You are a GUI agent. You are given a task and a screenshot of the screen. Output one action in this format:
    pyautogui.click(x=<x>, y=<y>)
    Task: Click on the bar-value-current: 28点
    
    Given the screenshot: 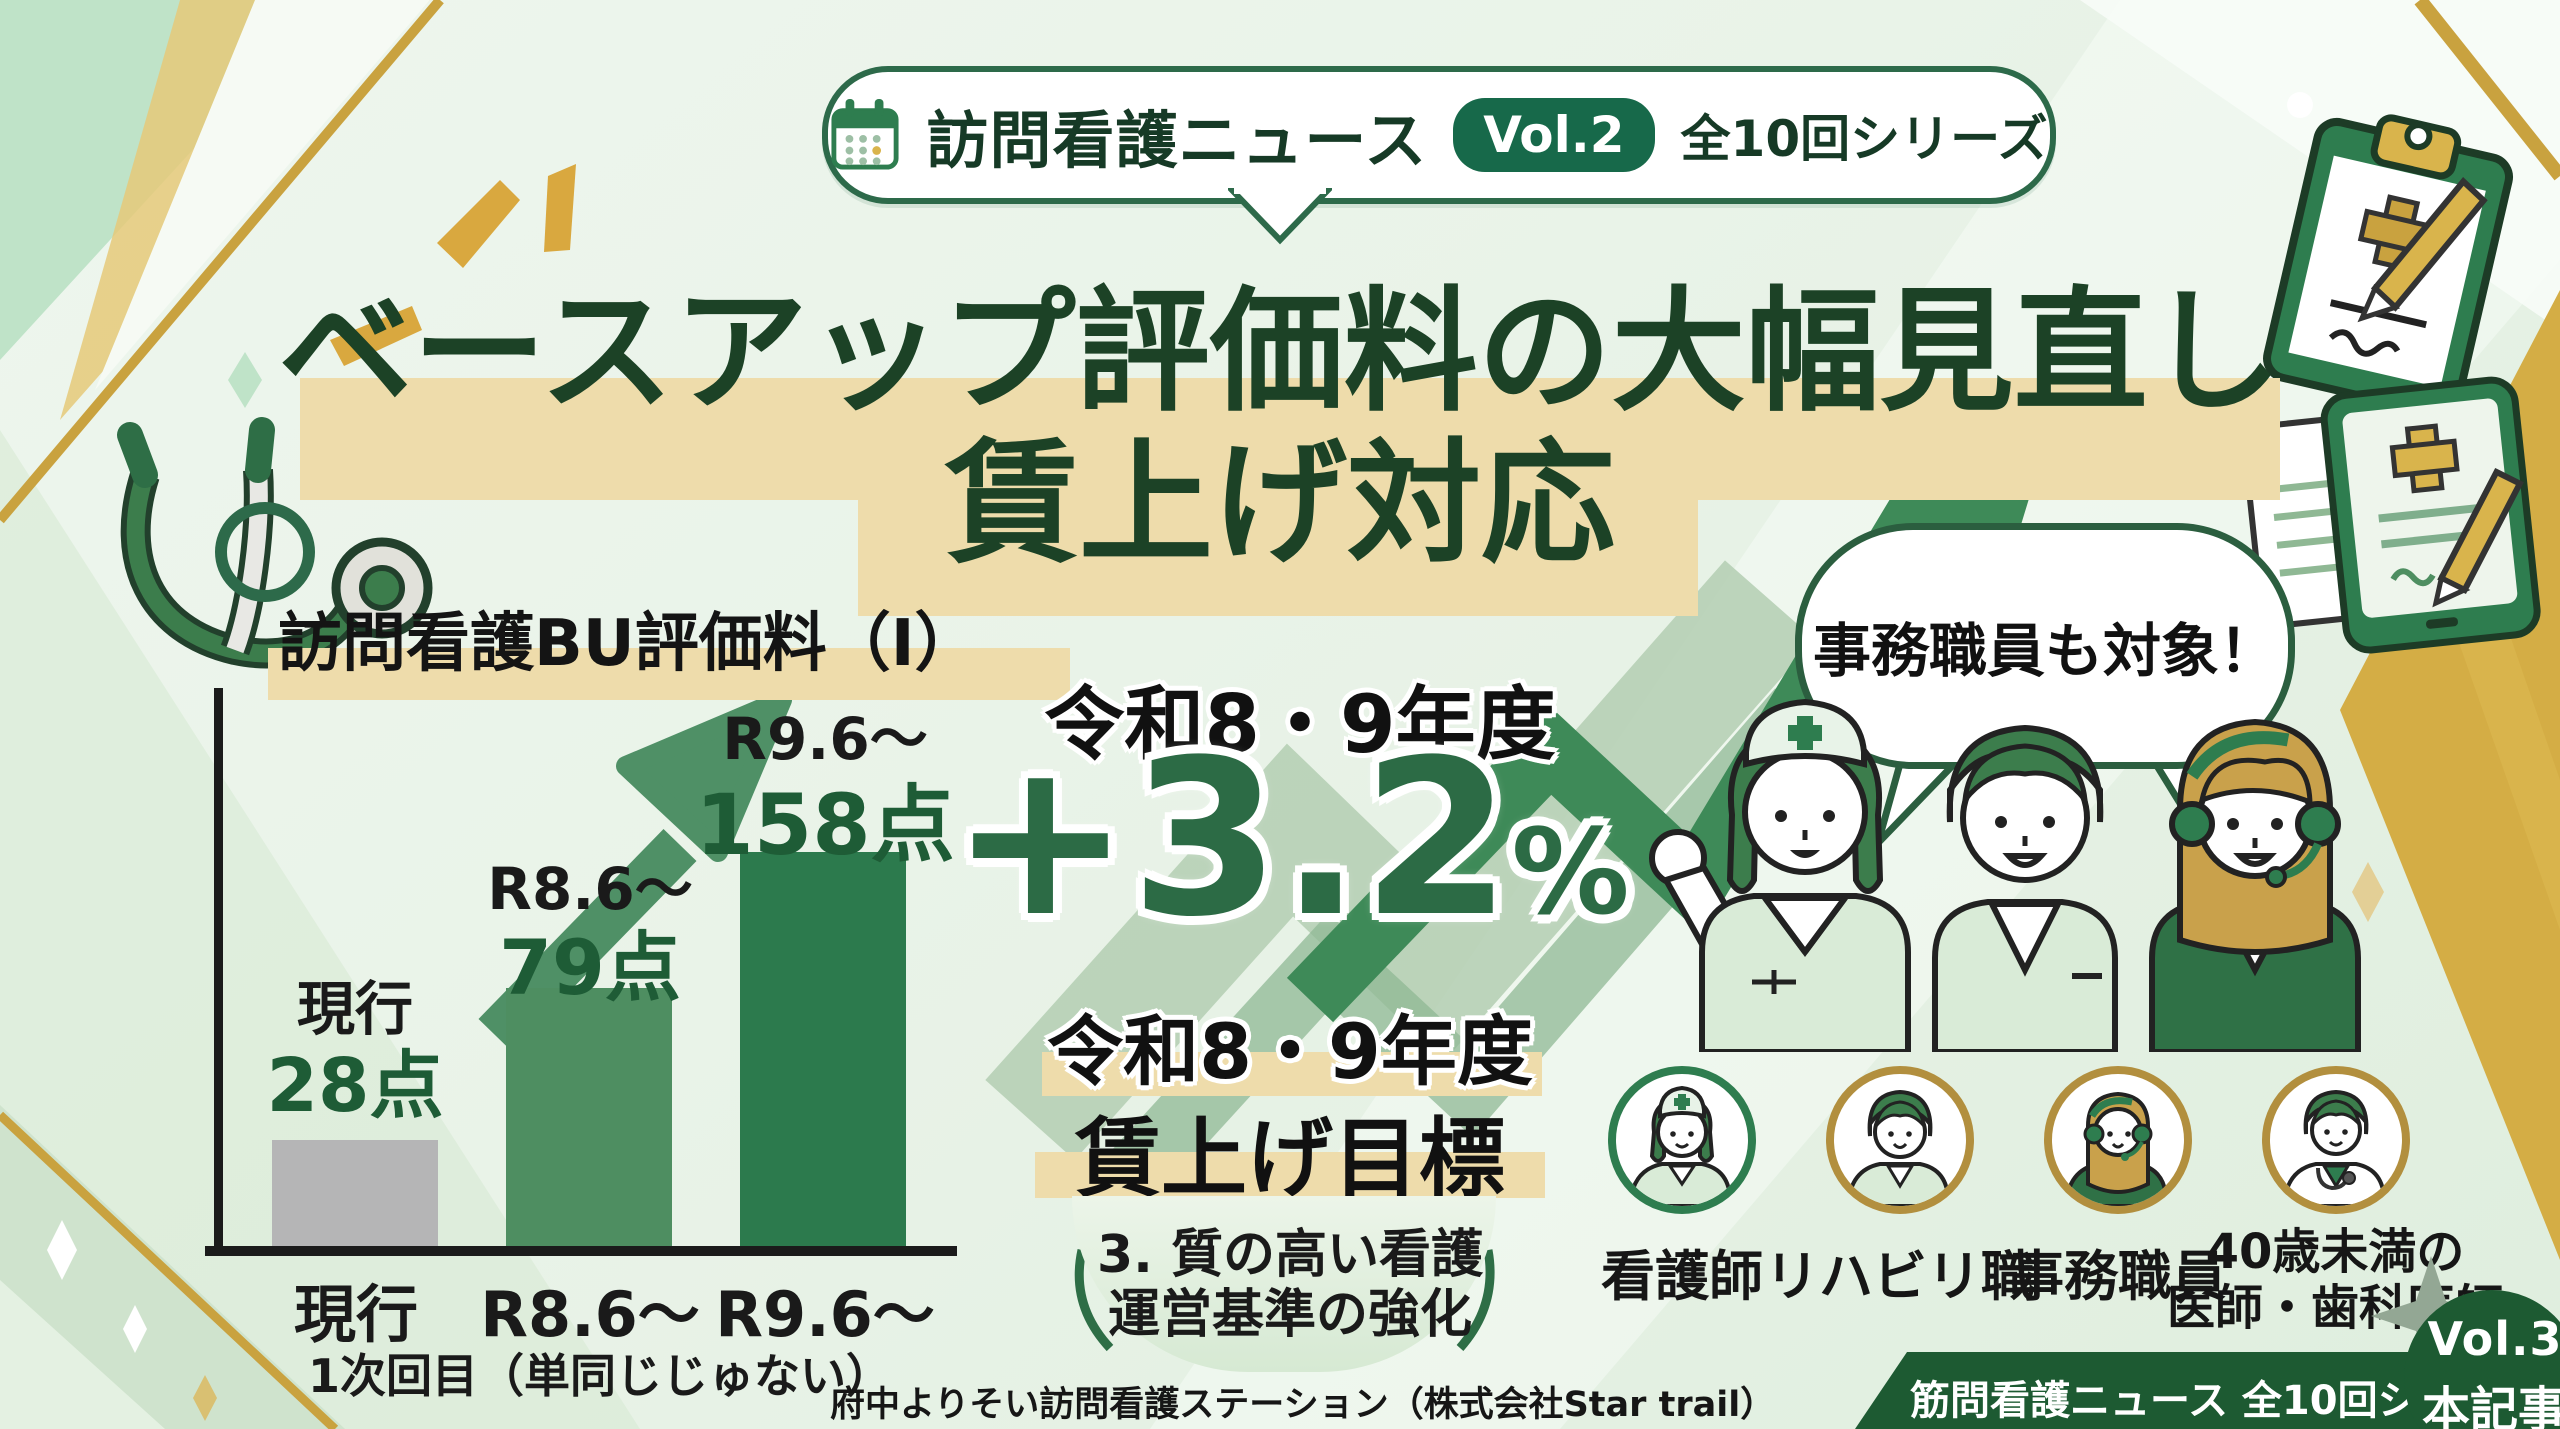 What is the action you would take?
    pyautogui.click(x=355, y=1086)
    